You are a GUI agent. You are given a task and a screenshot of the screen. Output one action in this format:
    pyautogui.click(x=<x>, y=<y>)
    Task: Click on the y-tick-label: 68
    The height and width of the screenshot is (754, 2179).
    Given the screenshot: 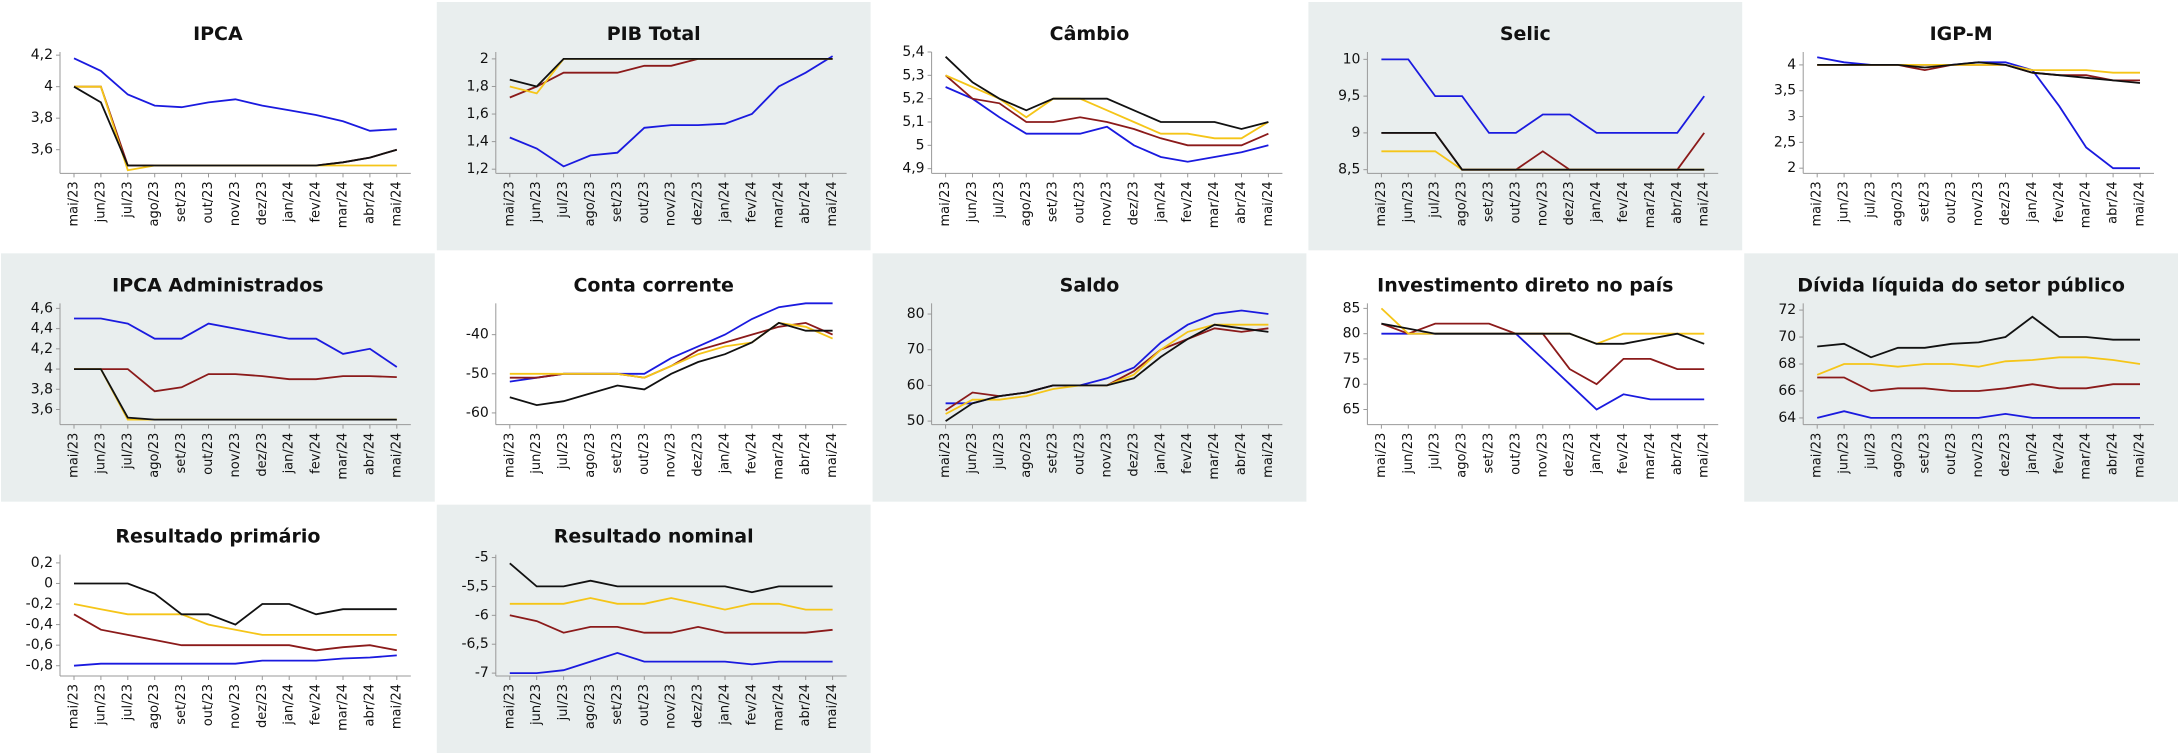 What is the action you would take?
    pyautogui.click(x=1787, y=364)
    